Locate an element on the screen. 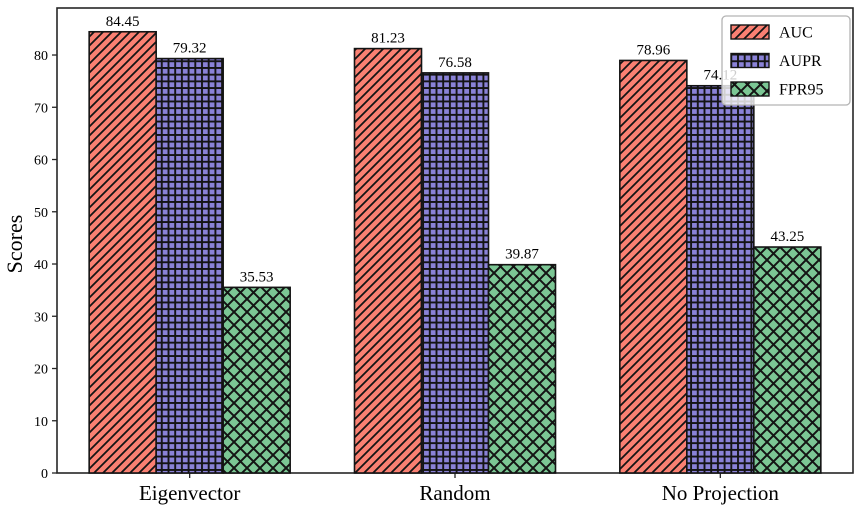 This screenshot has height=512, width=863. bar-value-label: 39.87 is located at coordinates (522, 255).